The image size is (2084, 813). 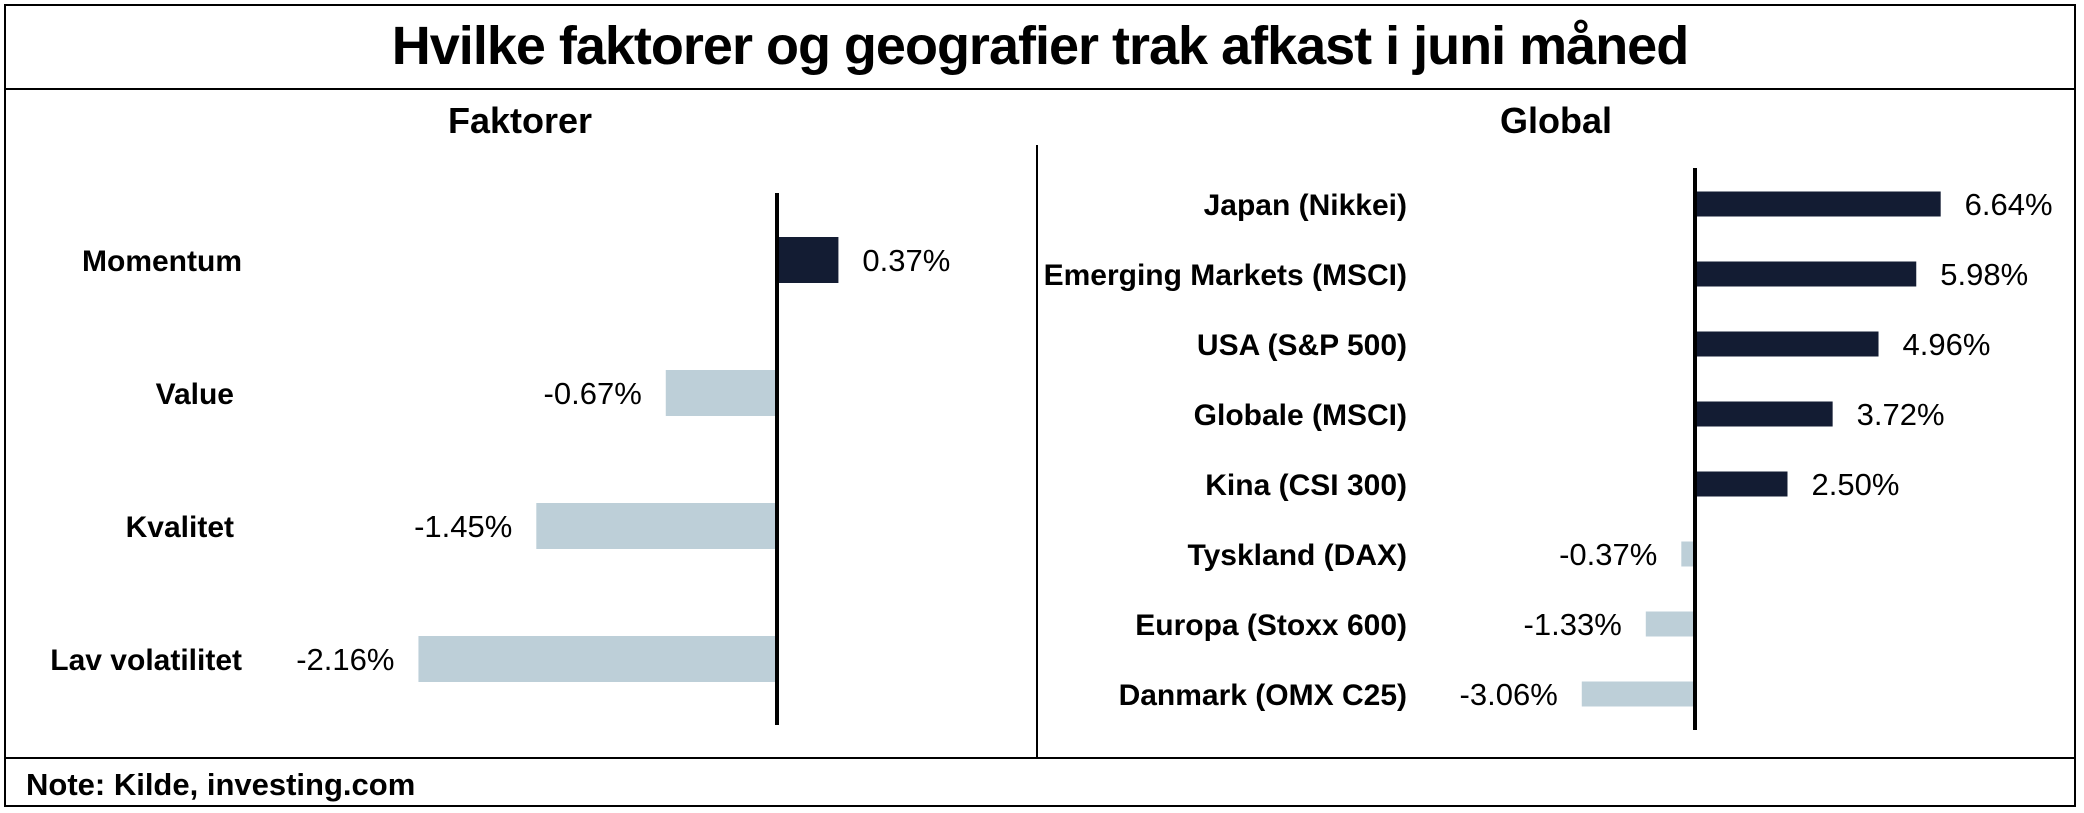 What do you see at coordinates (195, 394) in the screenshot?
I see `category-label: Value` at bounding box center [195, 394].